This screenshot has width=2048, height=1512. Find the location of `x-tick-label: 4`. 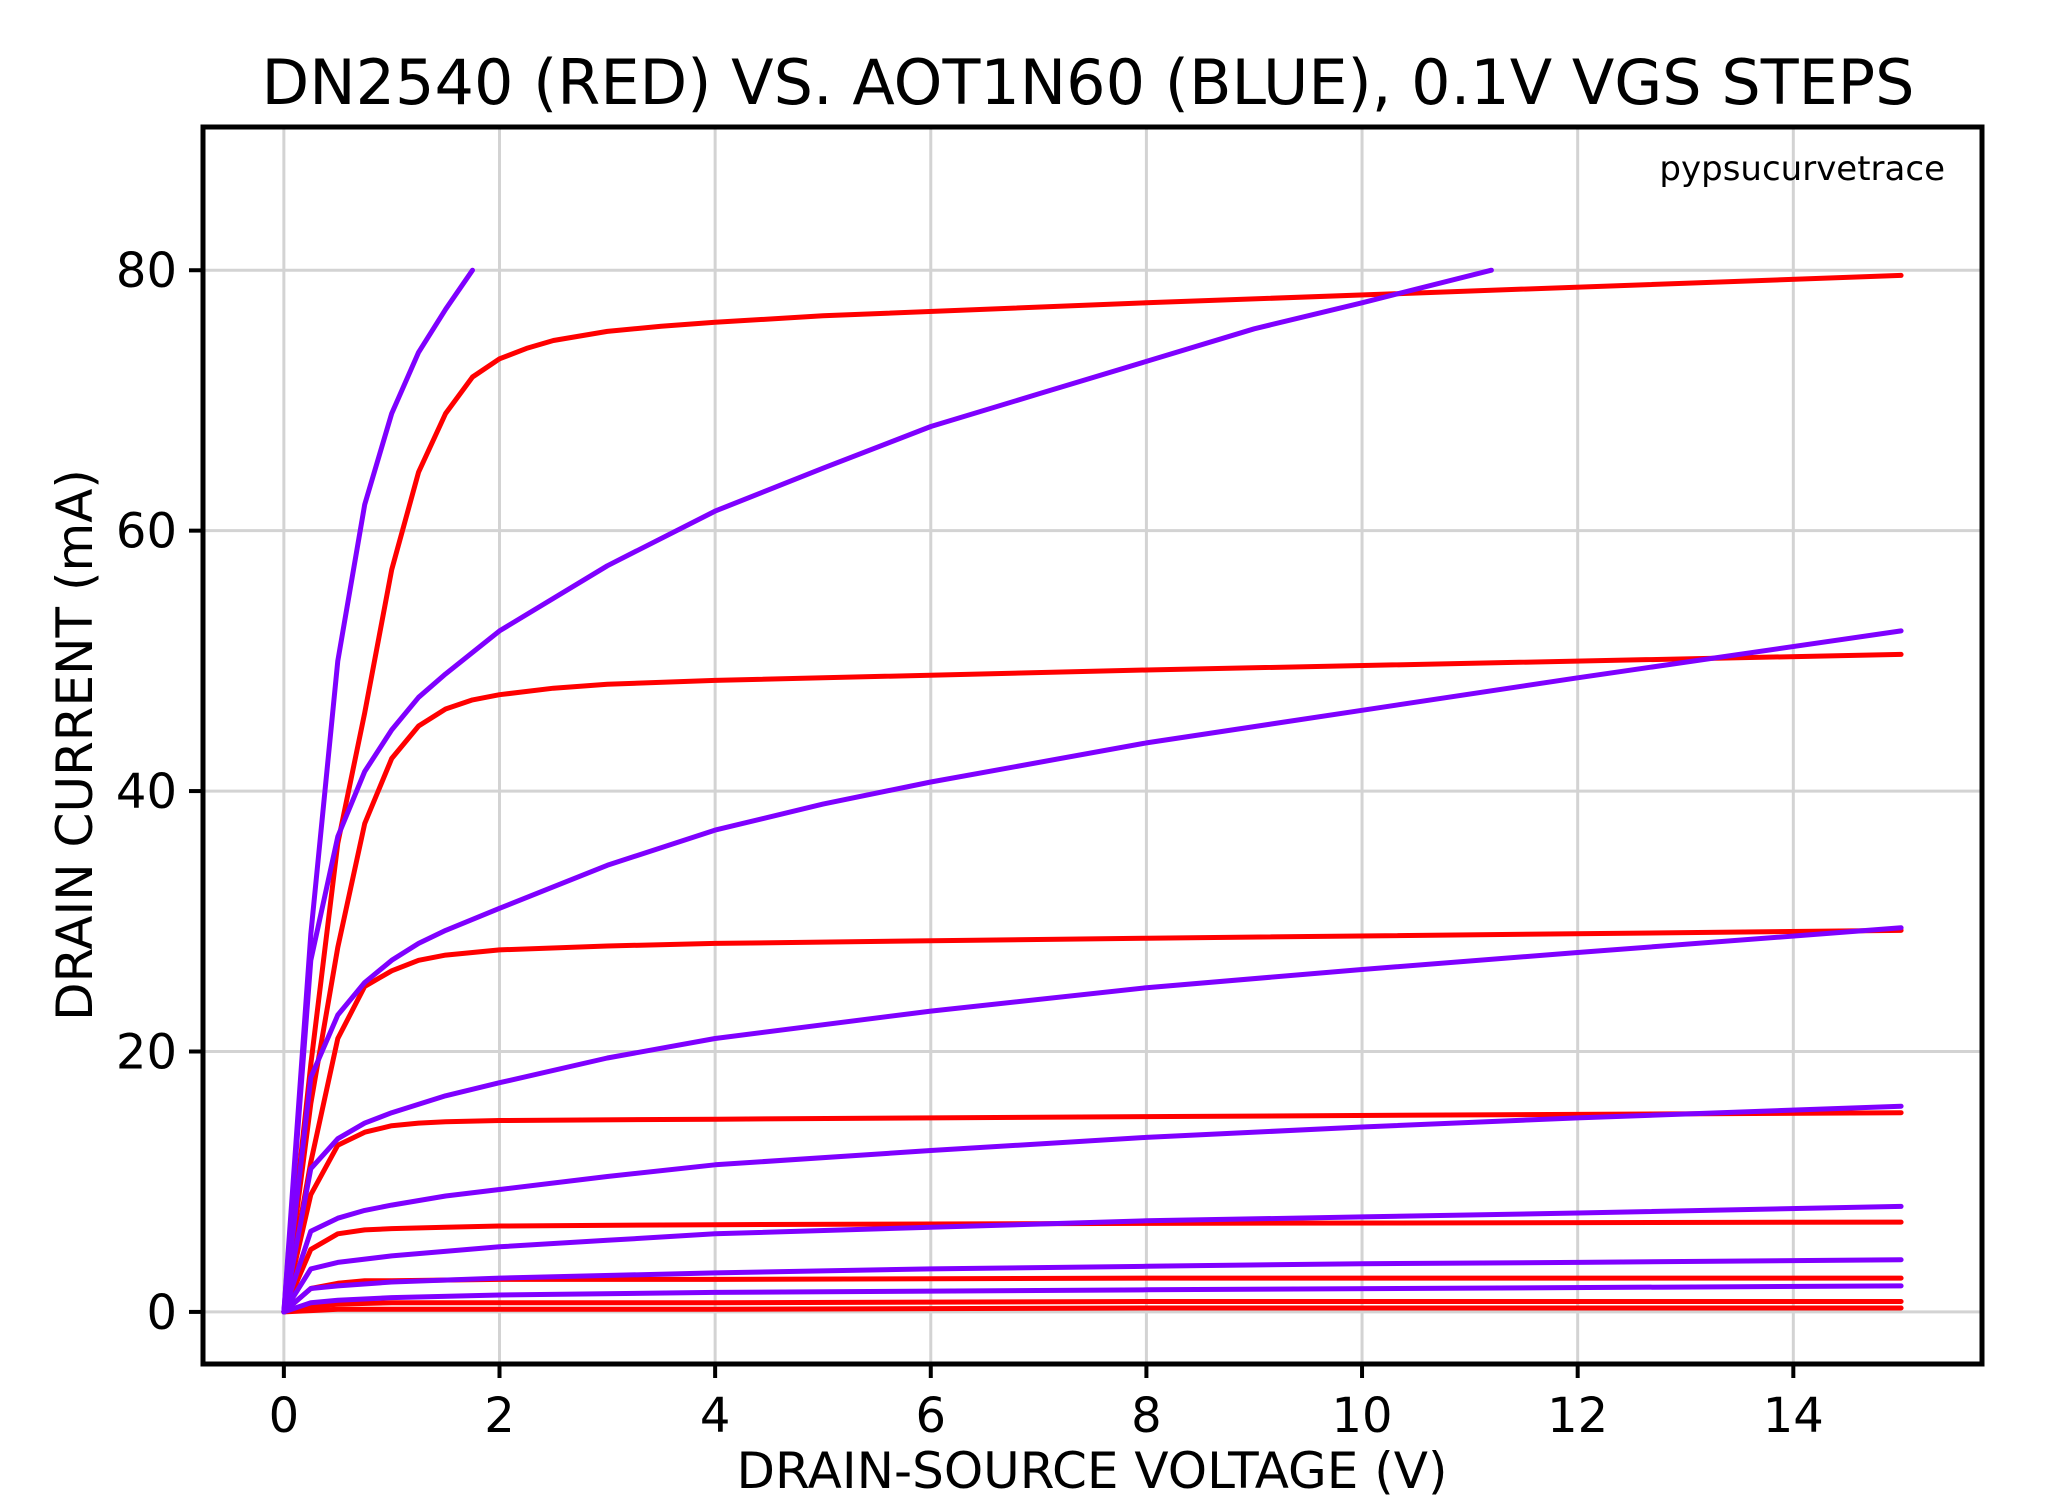

x-tick-label: 4 is located at coordinates (715, 1416).